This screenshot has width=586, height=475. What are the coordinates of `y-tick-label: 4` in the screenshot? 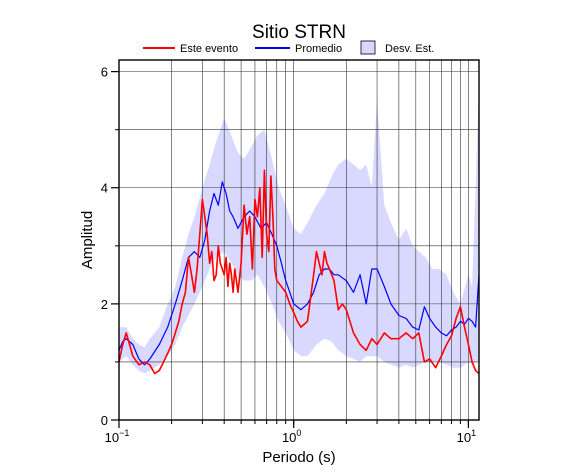 It's located at (104, 188).